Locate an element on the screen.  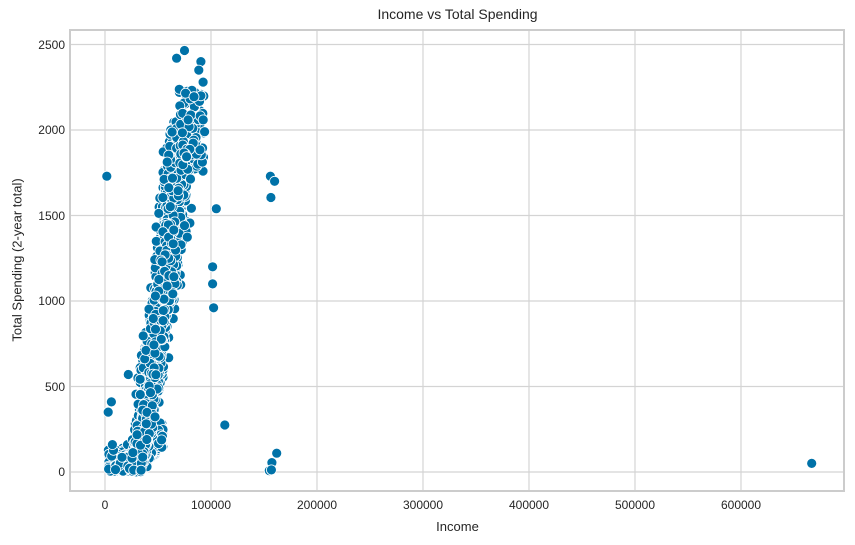
y-tick-label: 1500 is located at coordinates (51, 215).